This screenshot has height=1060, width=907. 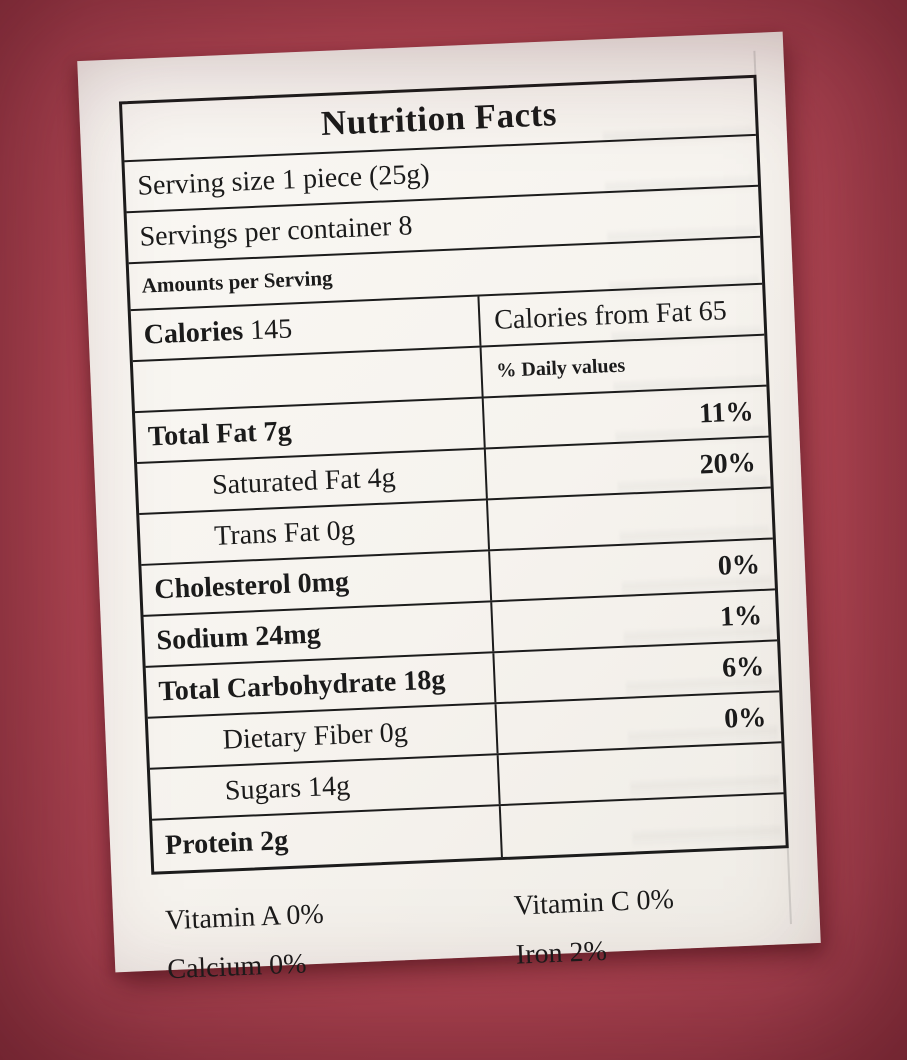 What do you see at coordinates (626, 417) in the screenshot?
I see `nutrient-dv-cell: 11%` at bounding box center [626, 417].